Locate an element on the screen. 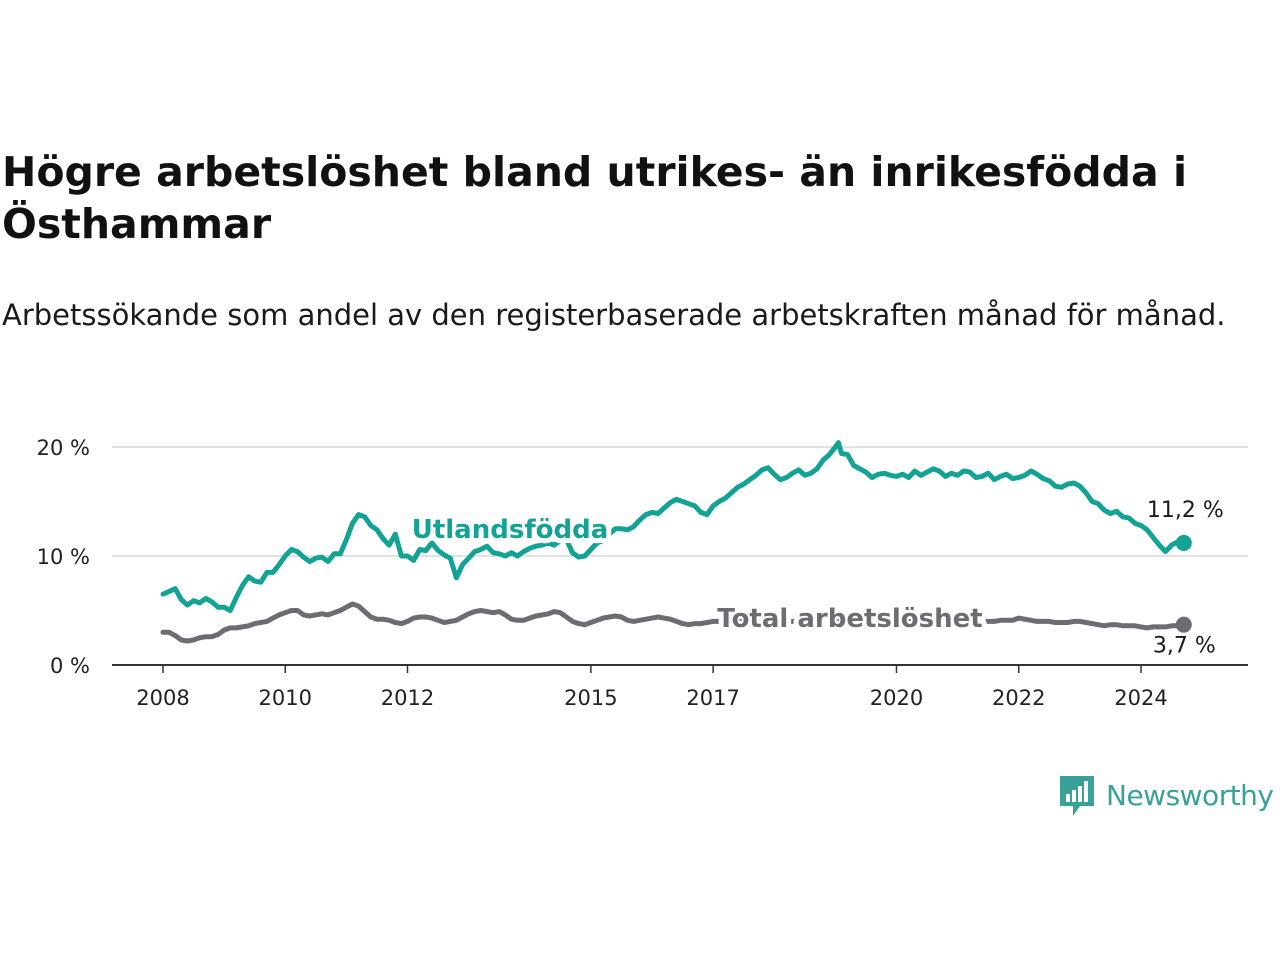 Image resolution: width=1280 pixels, height=960 pixels. newsworthy-logo-icon is located at coordinates (1077, 796).